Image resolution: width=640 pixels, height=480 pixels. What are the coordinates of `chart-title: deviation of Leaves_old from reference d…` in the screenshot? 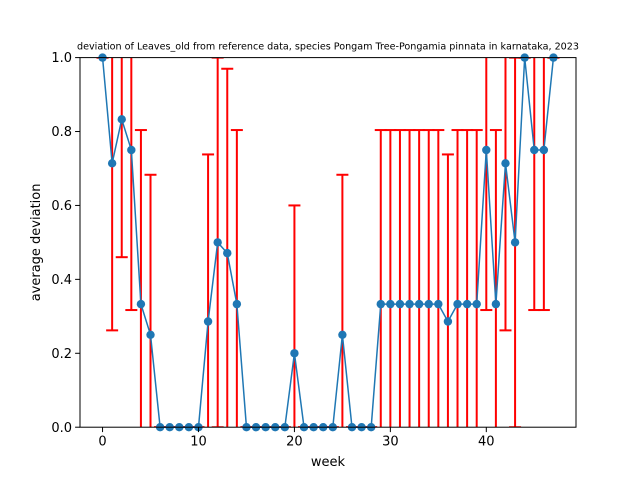 It's located at (328, 47).